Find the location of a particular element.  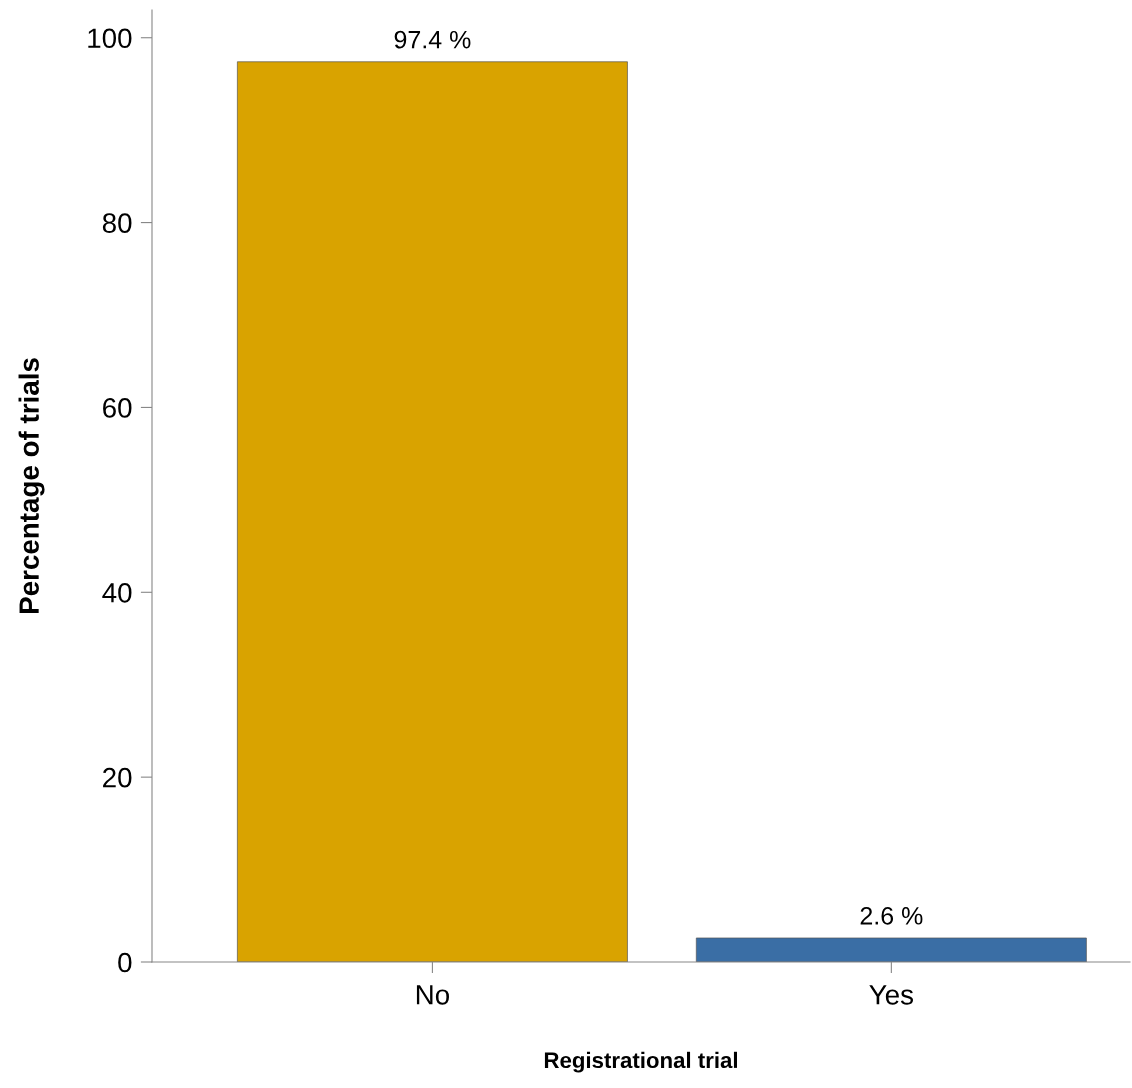

y-tick-label: 0 is located at coordinates (125, 962).